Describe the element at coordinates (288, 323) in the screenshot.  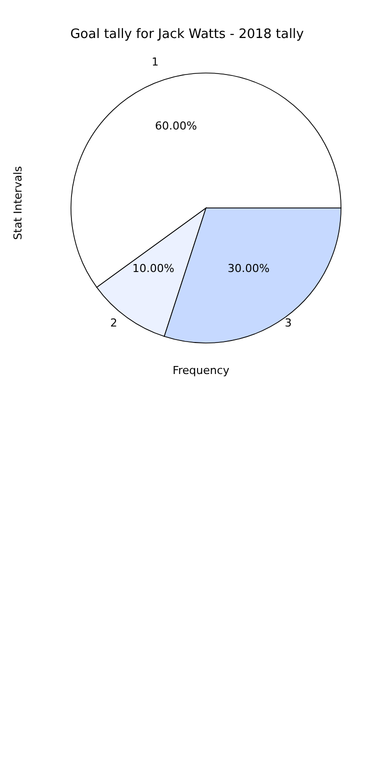
I see `slice-label: 3` at that location.